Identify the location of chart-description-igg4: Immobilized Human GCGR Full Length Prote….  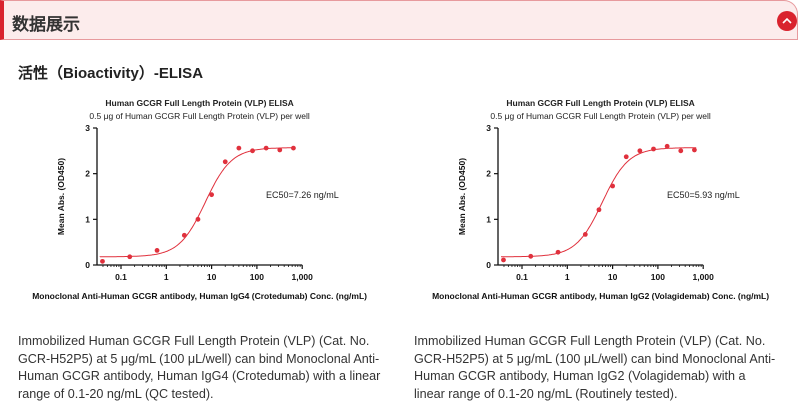
(199, 367).